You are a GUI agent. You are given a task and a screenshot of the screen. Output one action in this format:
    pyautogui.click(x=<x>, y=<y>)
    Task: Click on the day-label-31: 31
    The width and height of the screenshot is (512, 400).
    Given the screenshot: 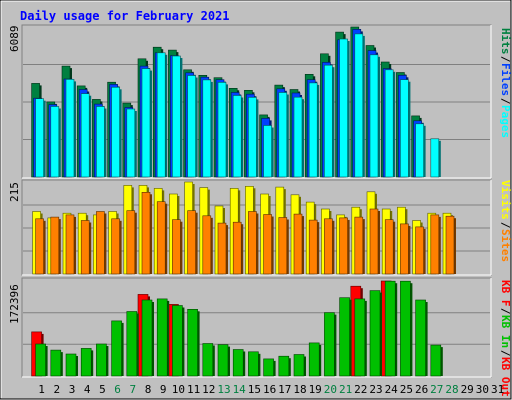 What is the action you would take?
    pyautogui.click(x=497, y=389)
    